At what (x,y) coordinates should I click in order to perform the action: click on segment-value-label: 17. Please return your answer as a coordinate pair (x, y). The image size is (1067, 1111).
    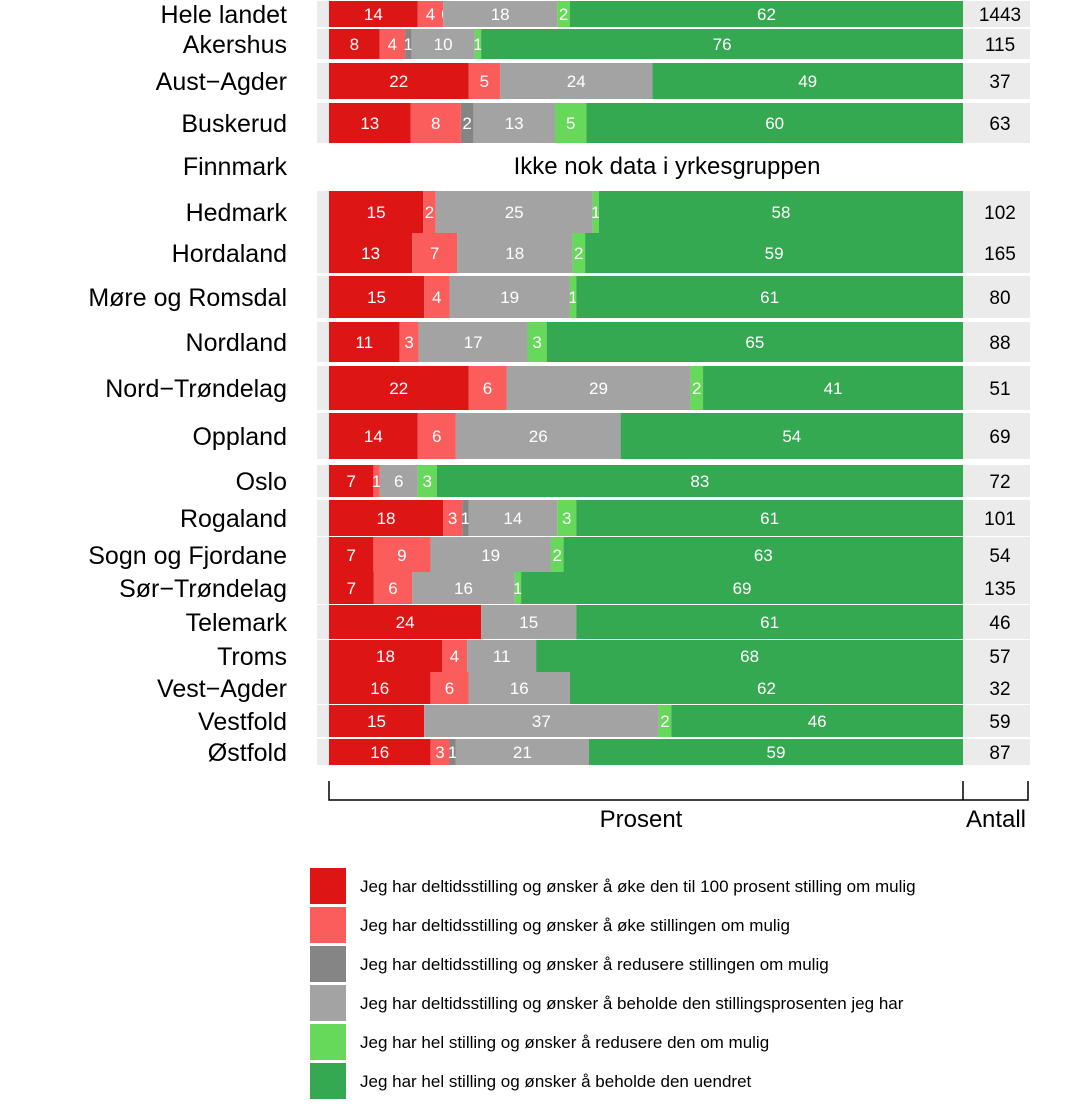
    Looking at the image, I should click on (473, 342).